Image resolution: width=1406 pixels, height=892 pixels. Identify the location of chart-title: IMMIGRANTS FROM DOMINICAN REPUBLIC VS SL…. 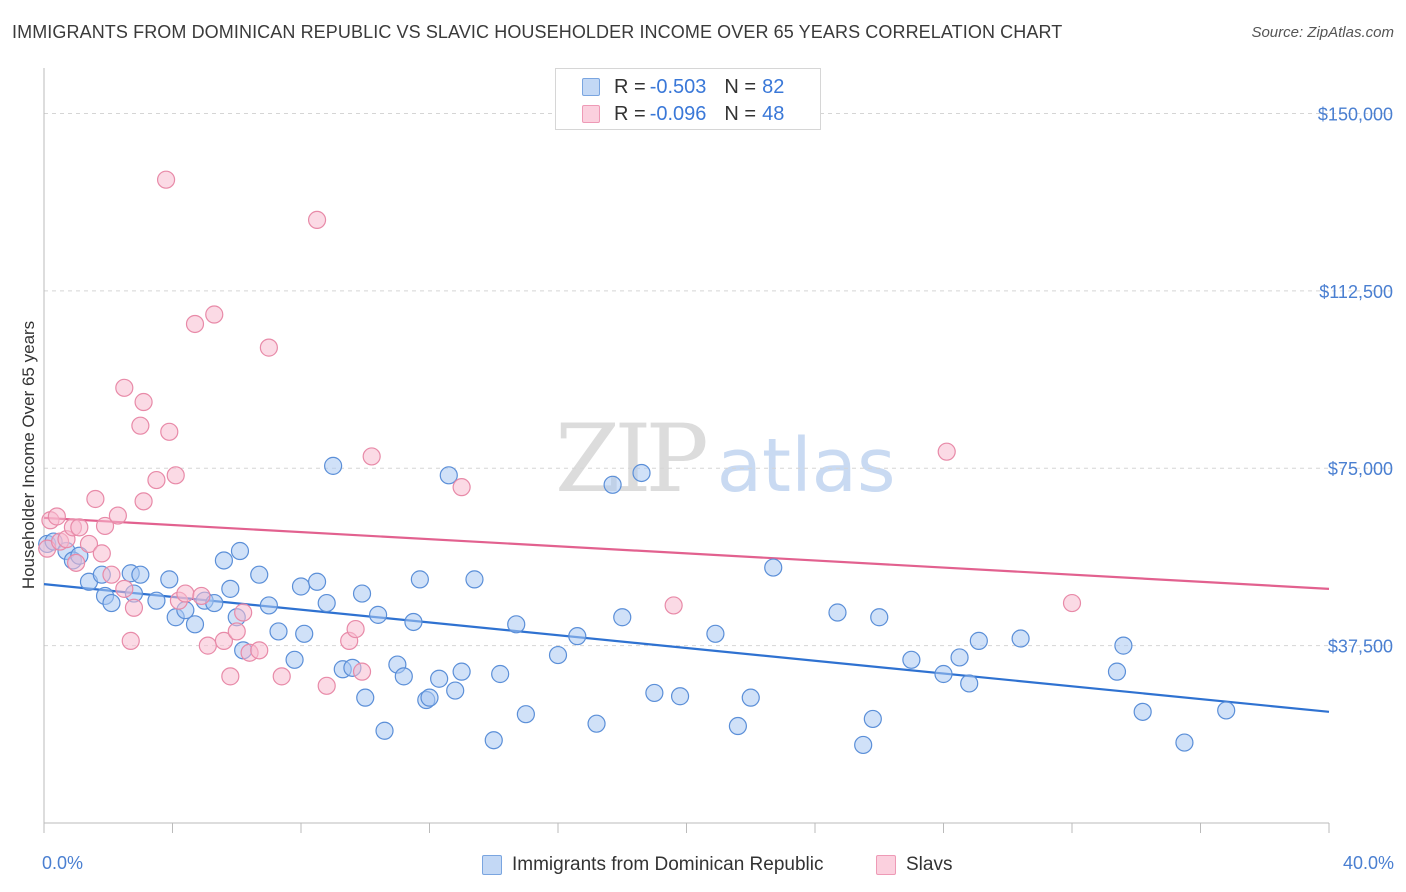
(537, 32).